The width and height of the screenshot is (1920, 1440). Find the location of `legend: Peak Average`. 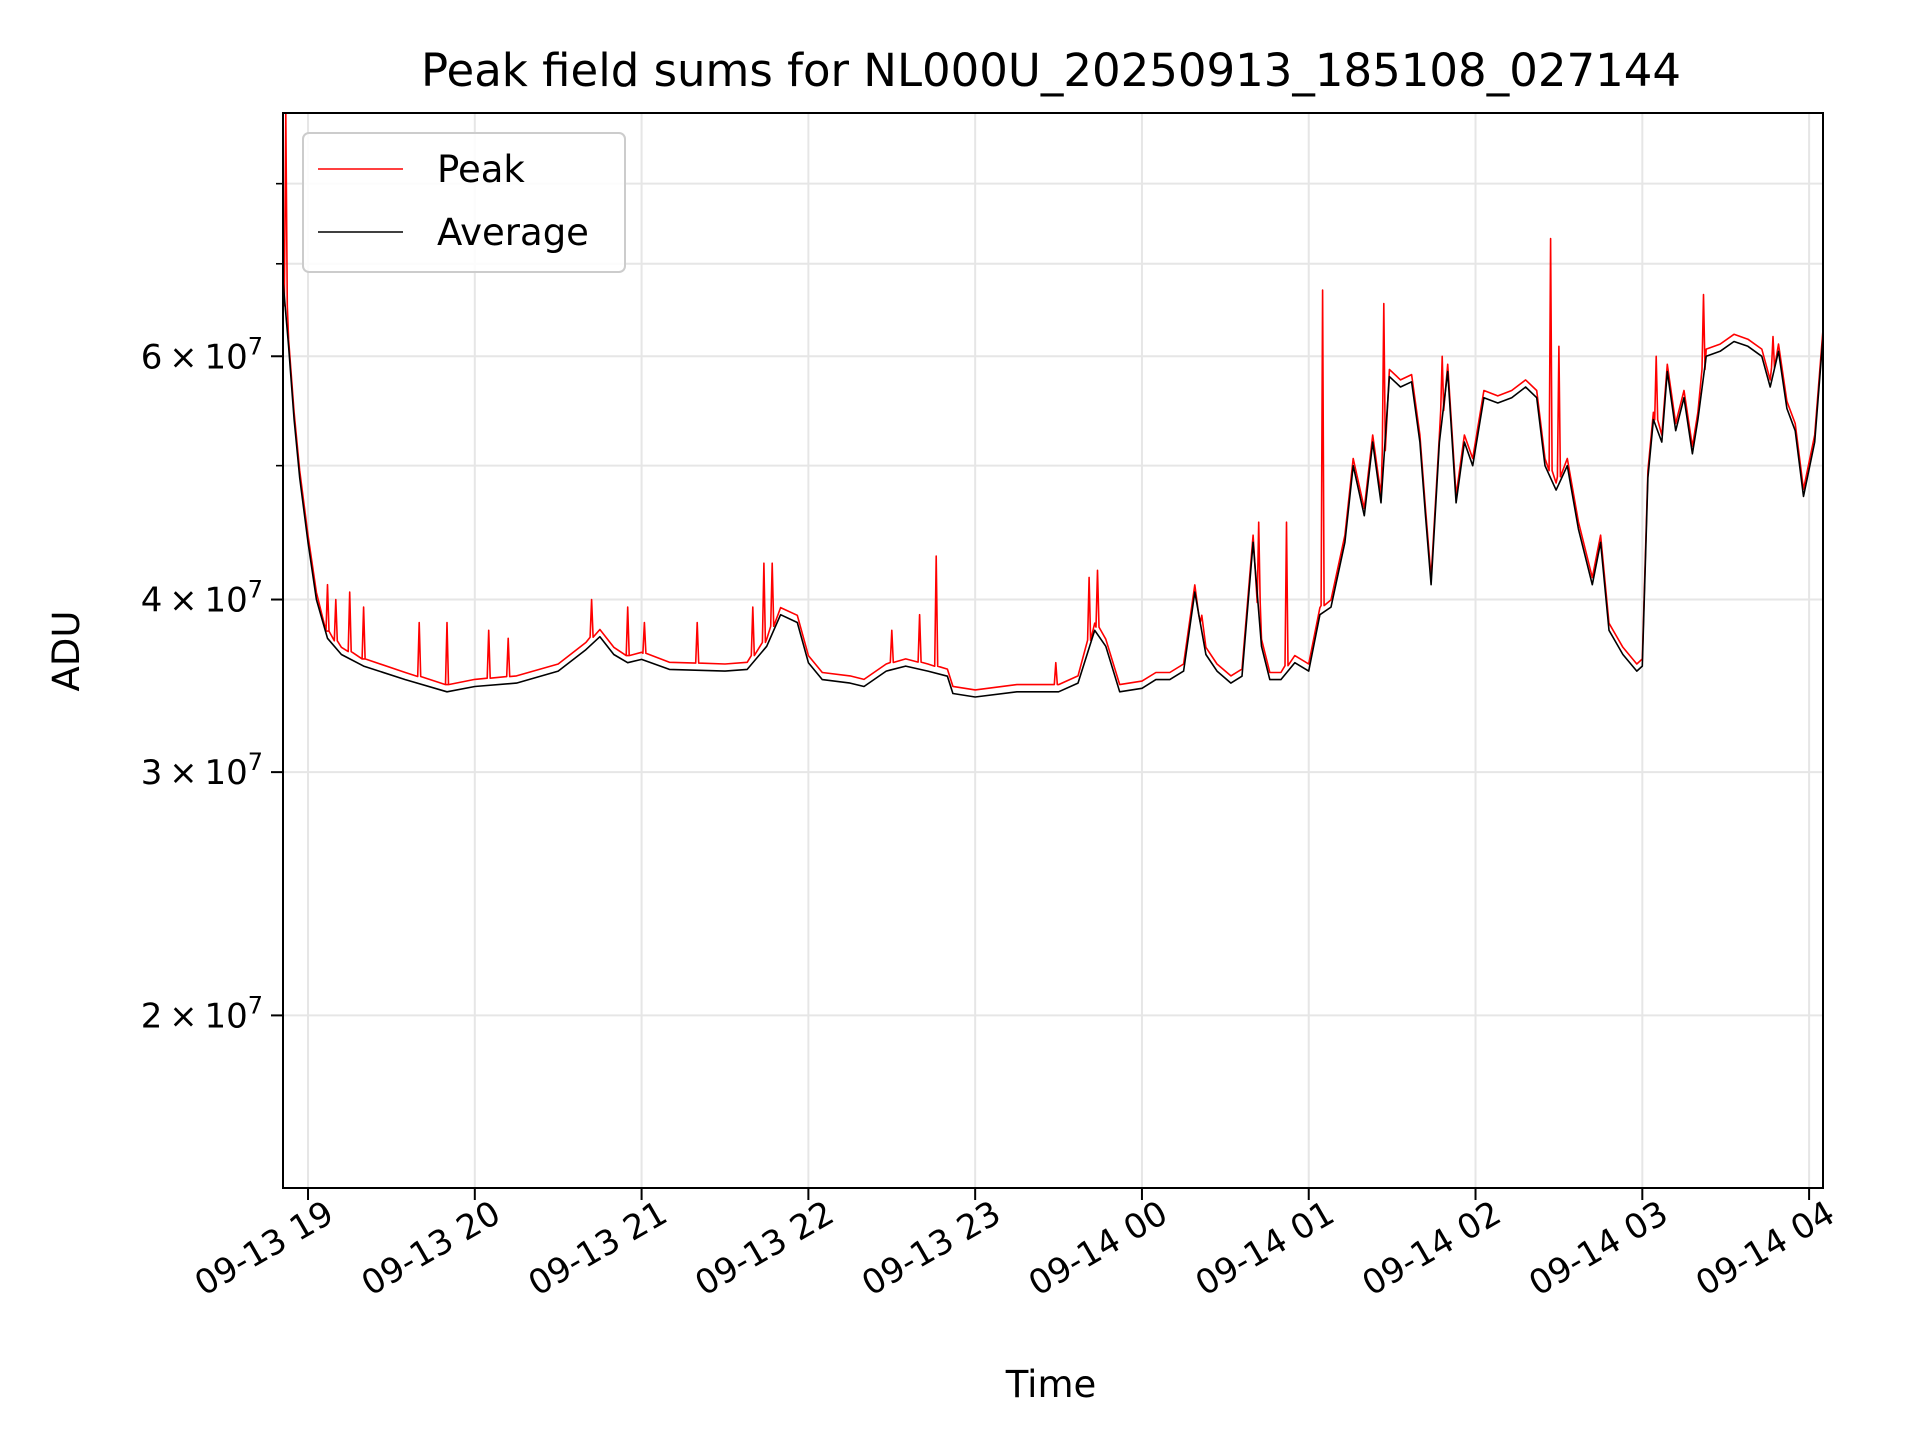

legend: Peak Average is located at coordinates (464, 202).